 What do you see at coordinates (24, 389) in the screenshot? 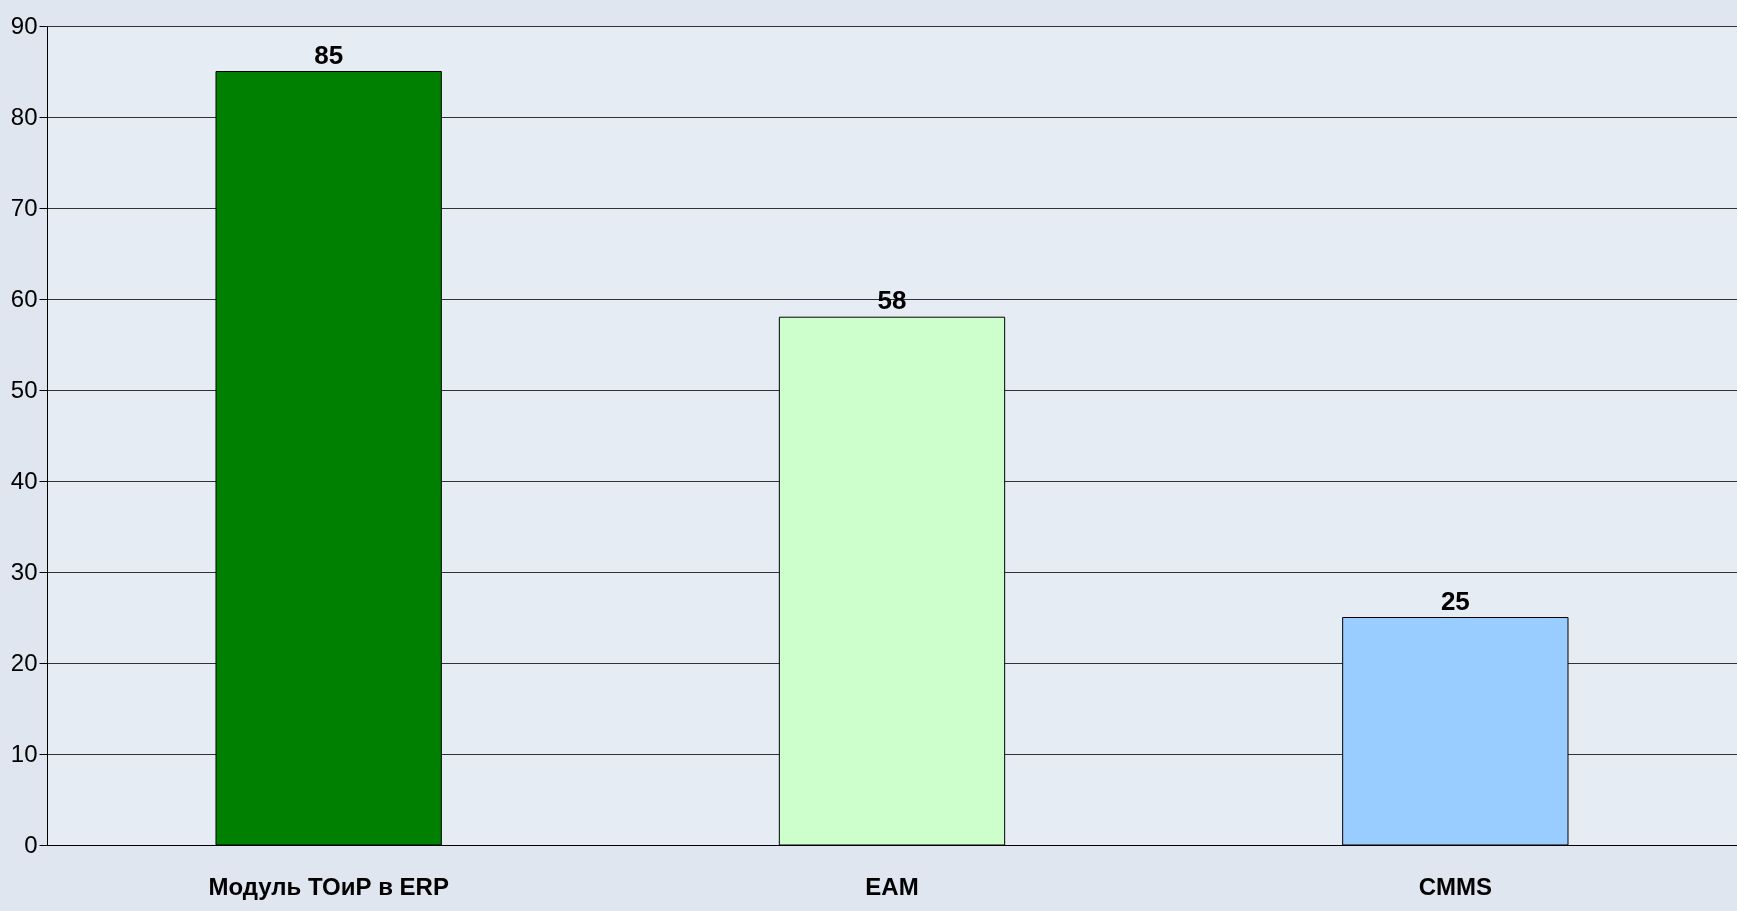
I see `y-tick-label: 50` at bounding box center [24, 389].